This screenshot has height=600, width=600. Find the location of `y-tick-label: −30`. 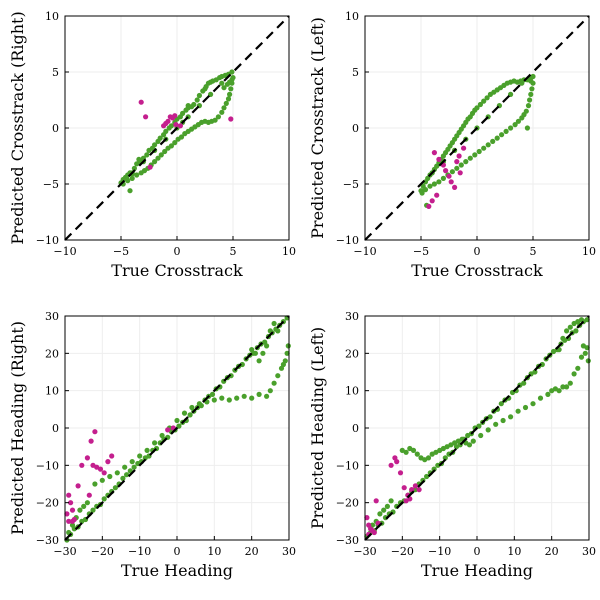

y-tick-label: −30 is located at coordinates (47, 540).